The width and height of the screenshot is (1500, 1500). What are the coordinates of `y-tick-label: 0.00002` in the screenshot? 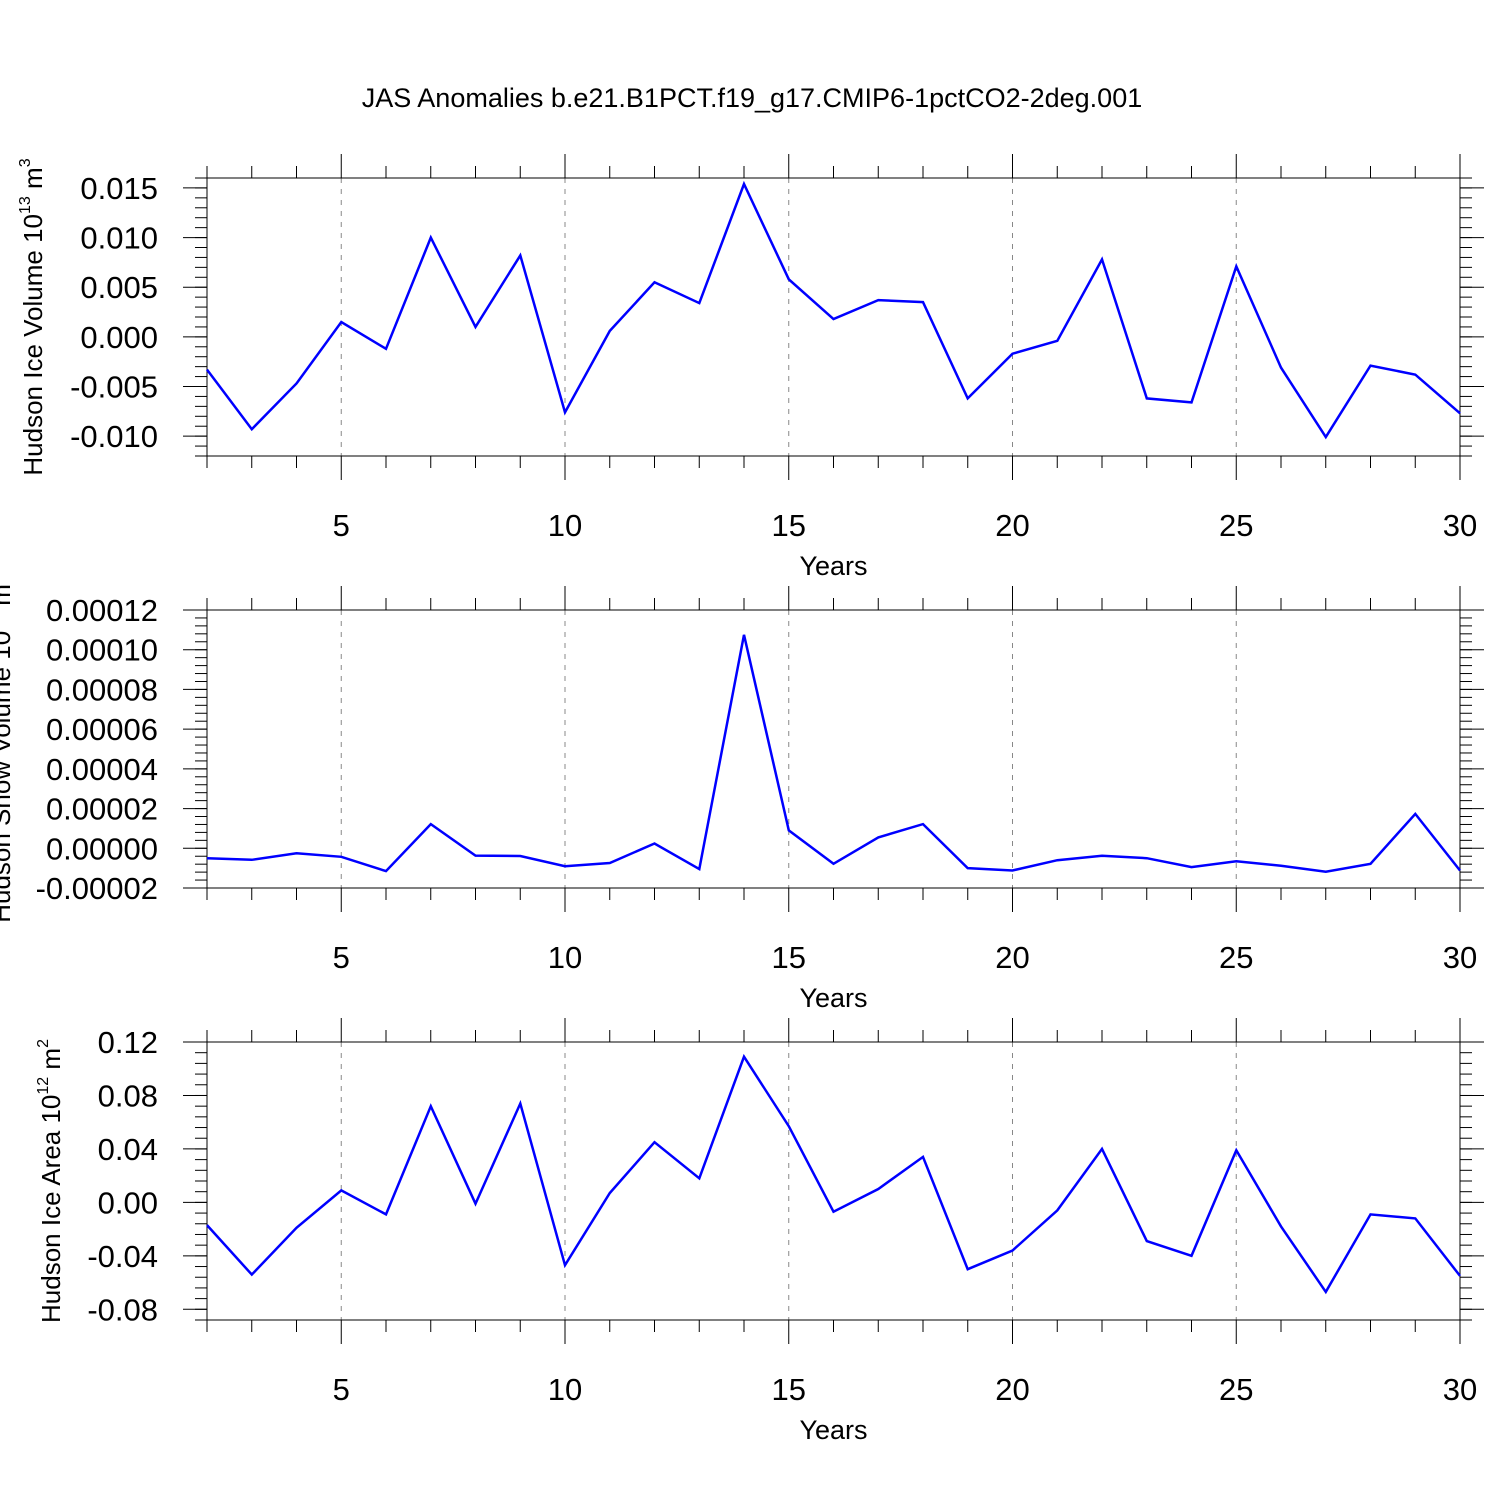 It's located at (102, 809).